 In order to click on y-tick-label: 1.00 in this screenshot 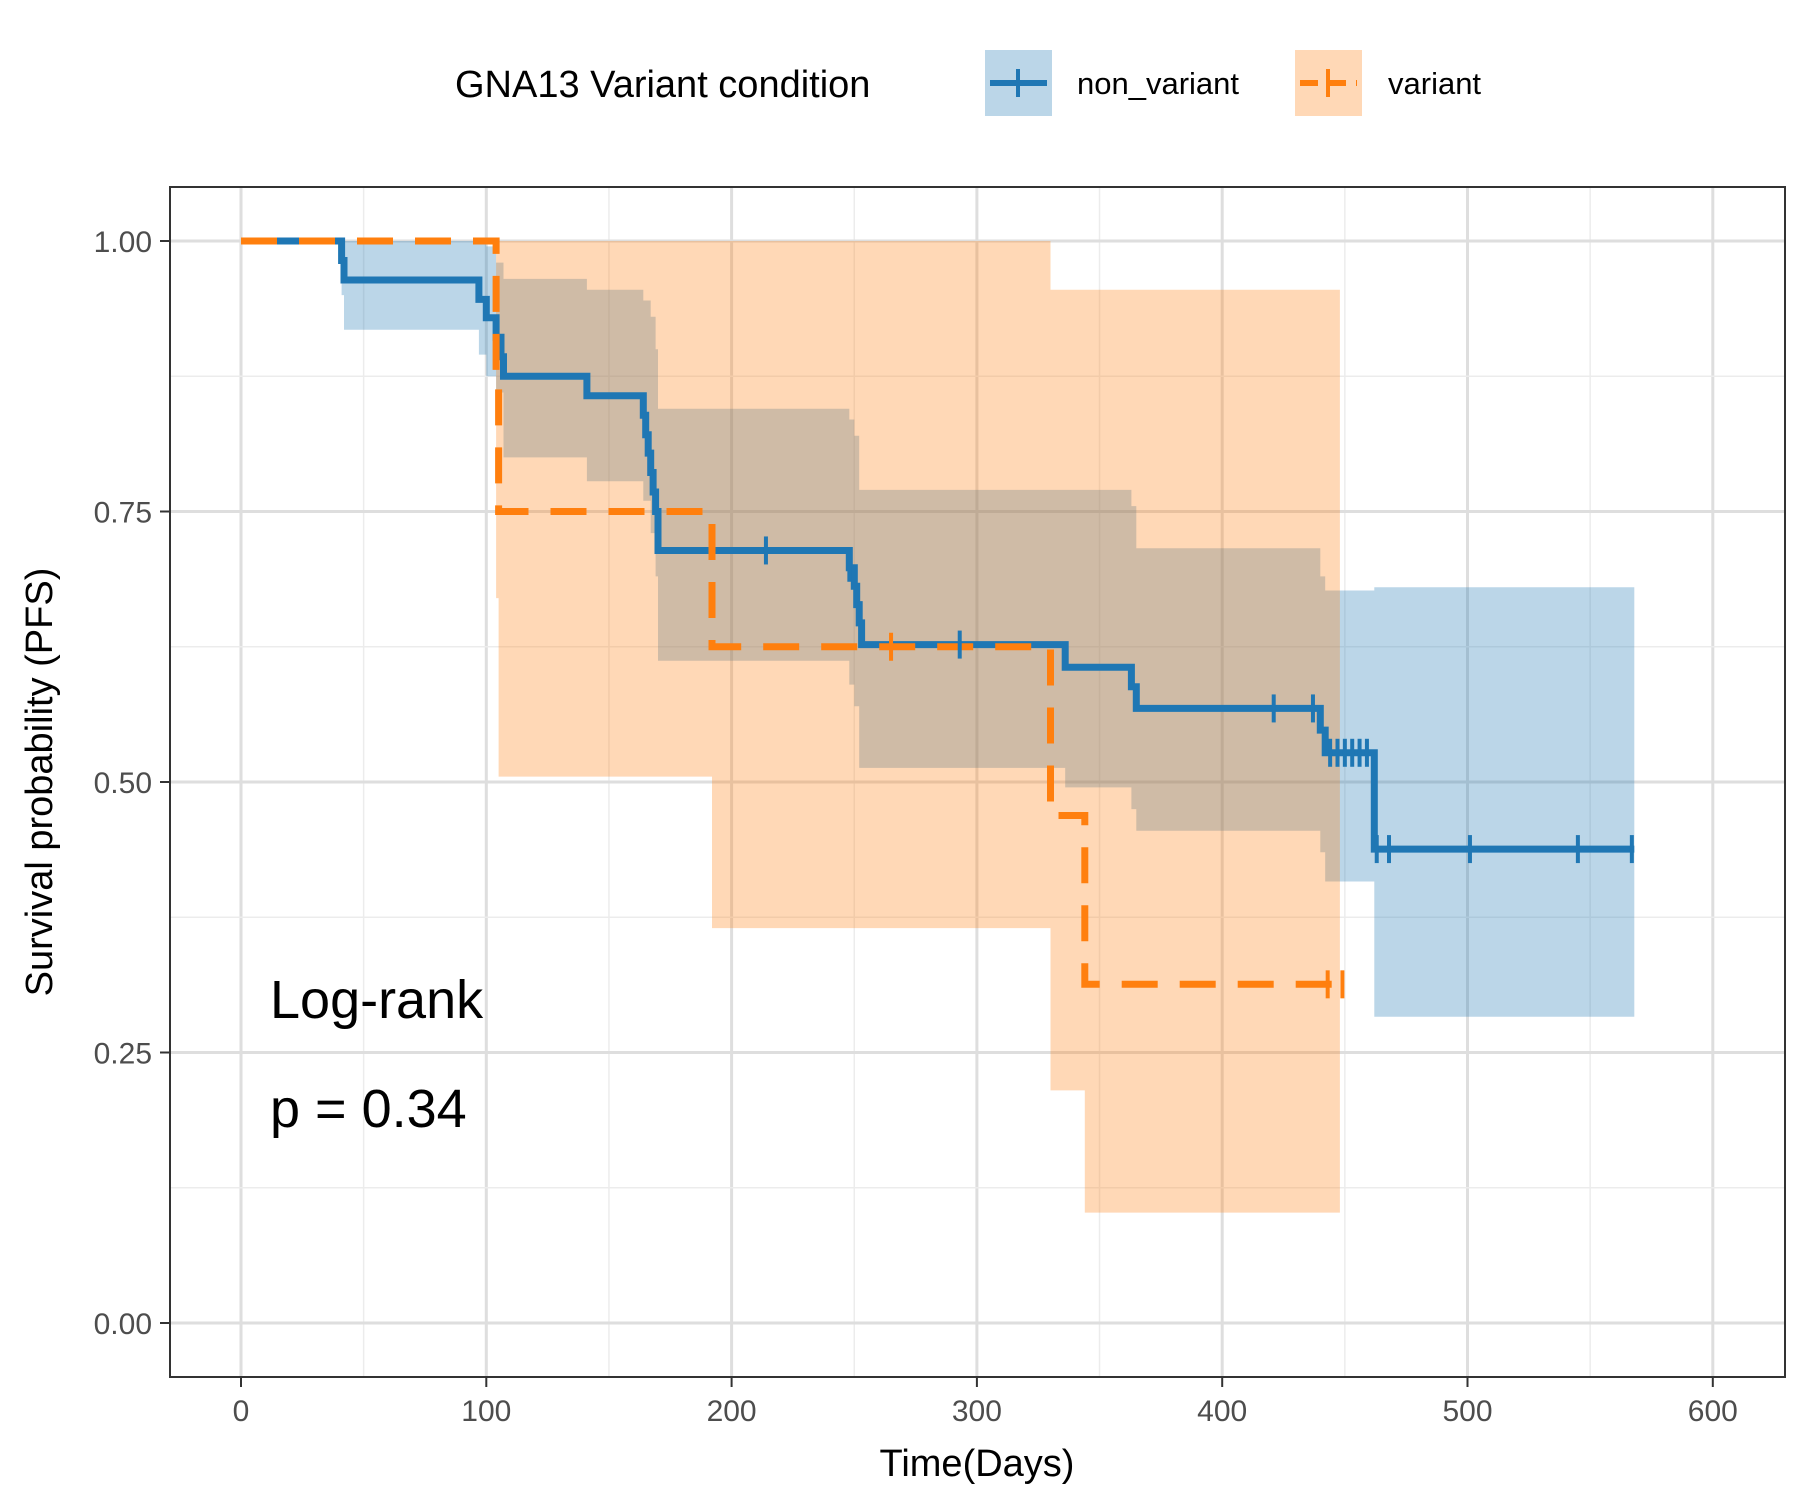, I will do `click(123, 242)`.